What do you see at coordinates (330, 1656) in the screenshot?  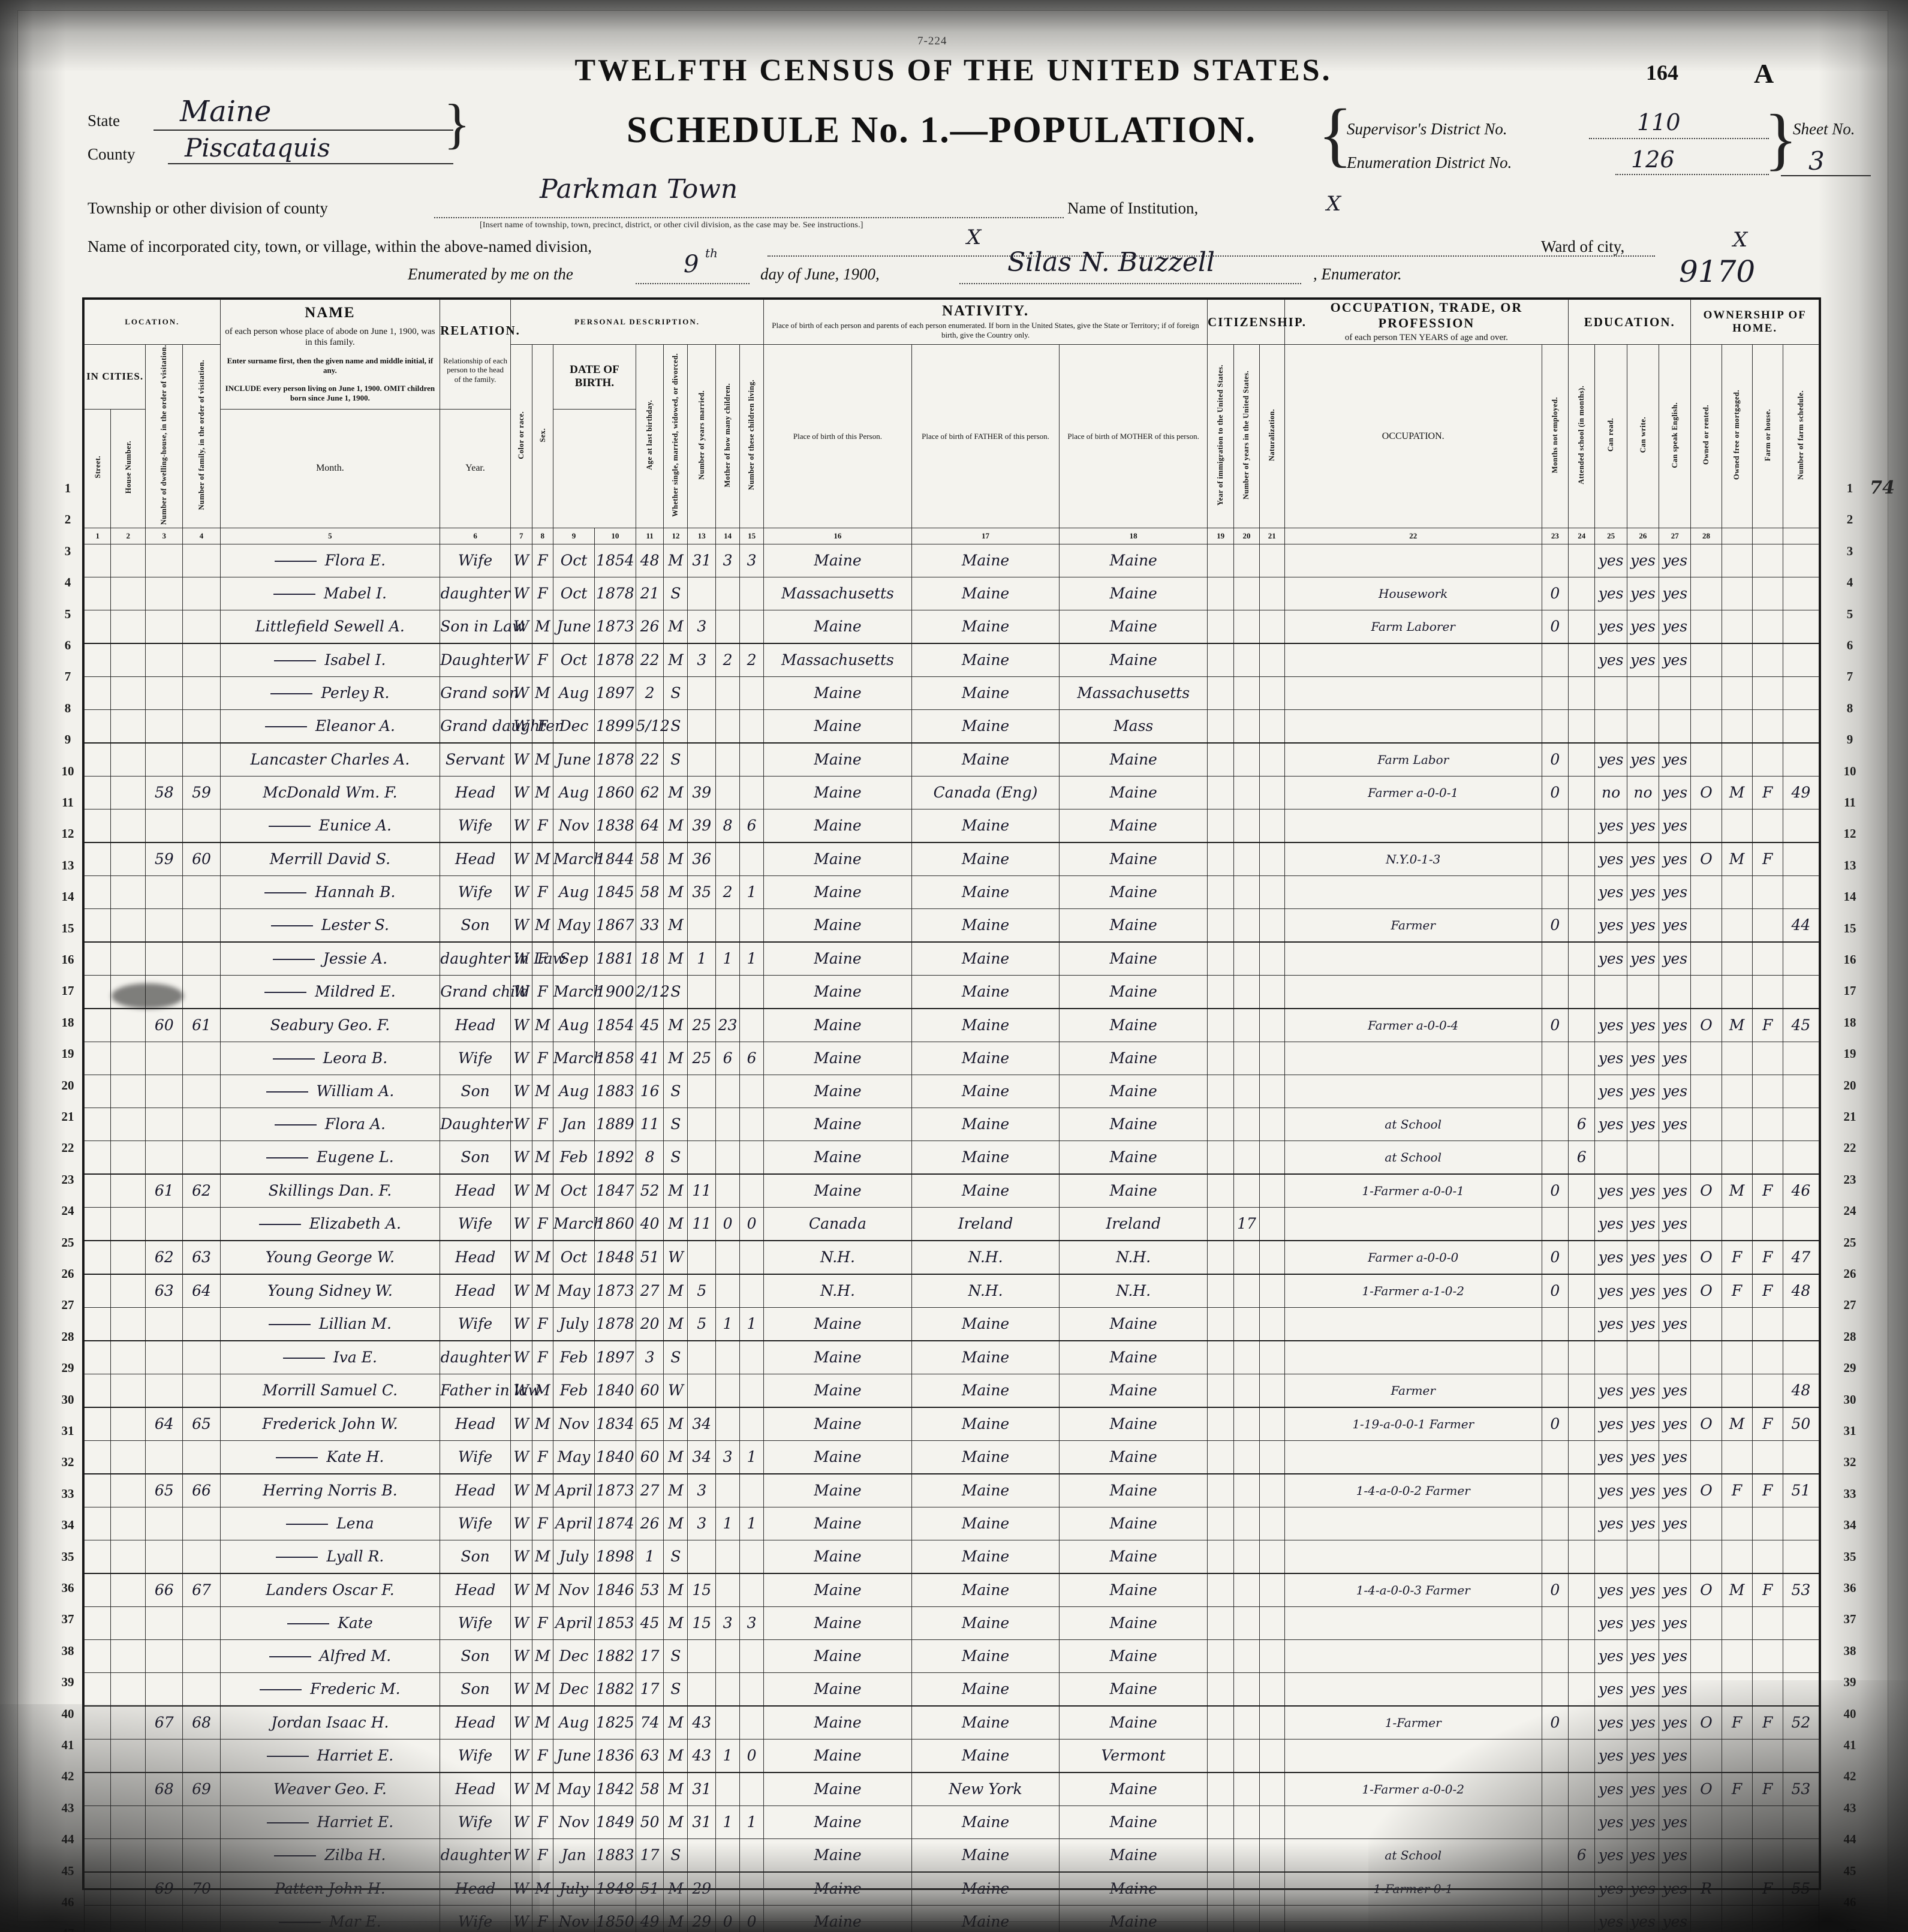 I see `cell-name: Alfred M.` at bounding box center [330, 1656].